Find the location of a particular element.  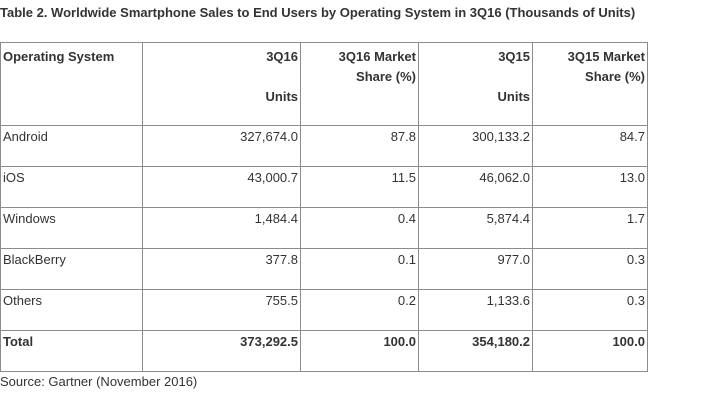

table-row: BlackBerry 377.8 0.1 977.0 0.3 is located at coordinates (324, 269).